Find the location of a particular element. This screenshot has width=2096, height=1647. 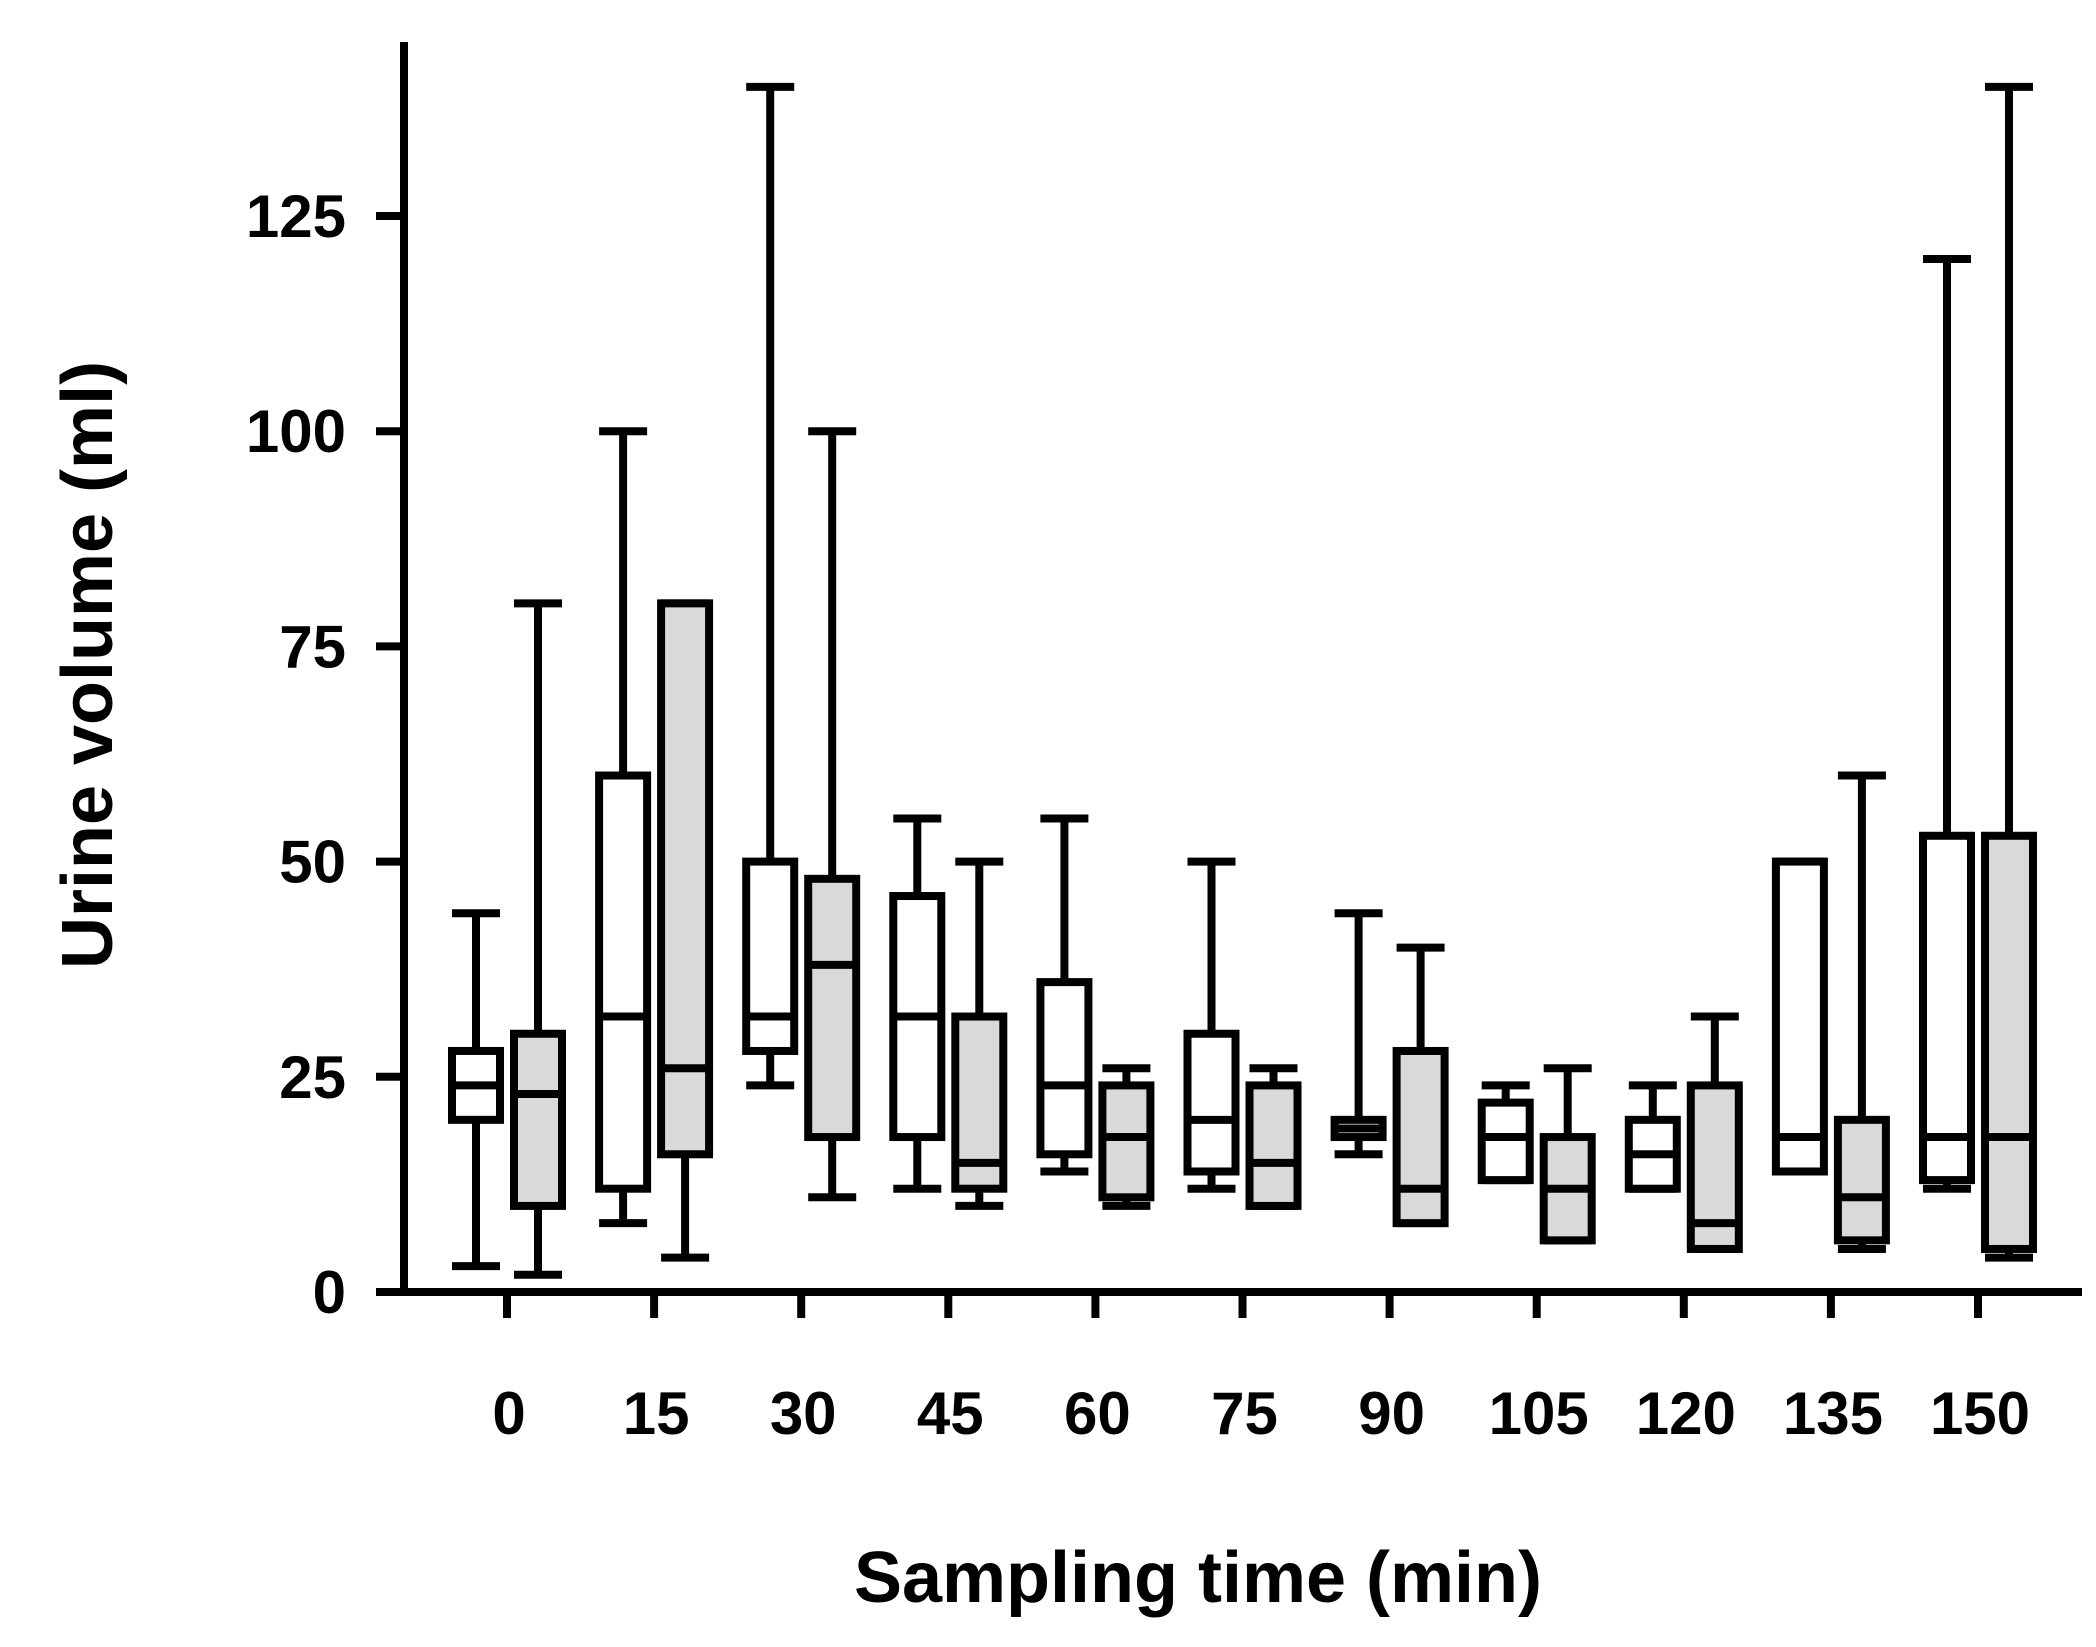

x-tick-label: 30 is located at coordinates (803, 1413).